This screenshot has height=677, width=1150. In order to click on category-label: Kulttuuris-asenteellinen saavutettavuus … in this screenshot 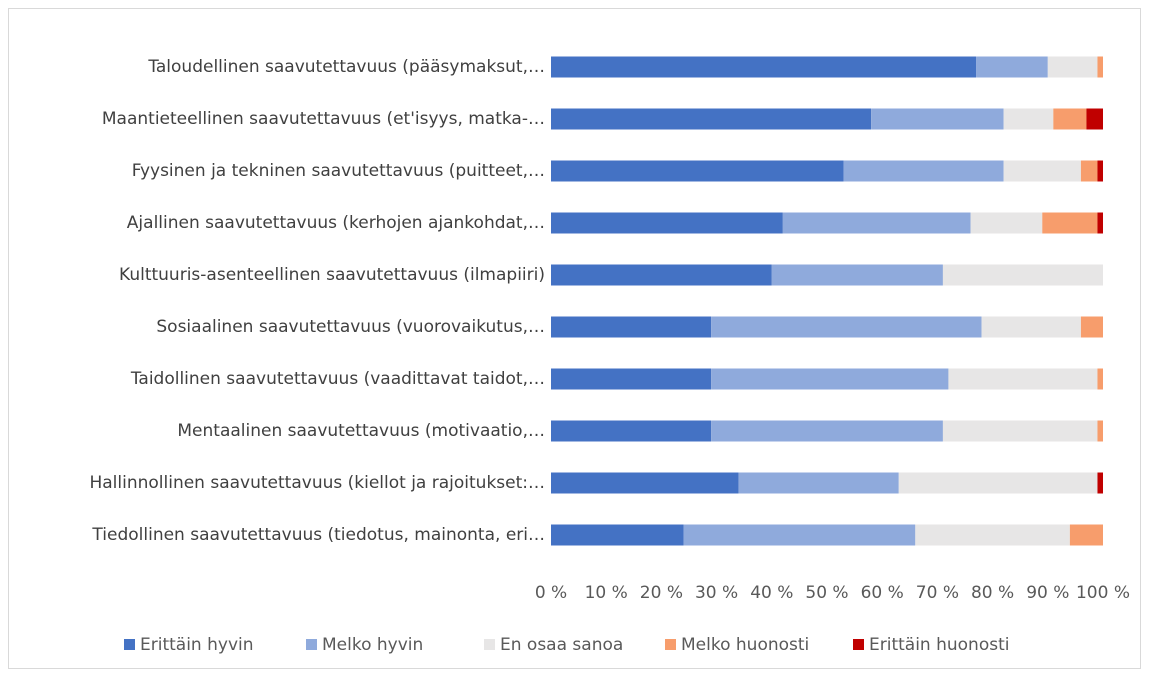, I will do `click(332, 275)`.